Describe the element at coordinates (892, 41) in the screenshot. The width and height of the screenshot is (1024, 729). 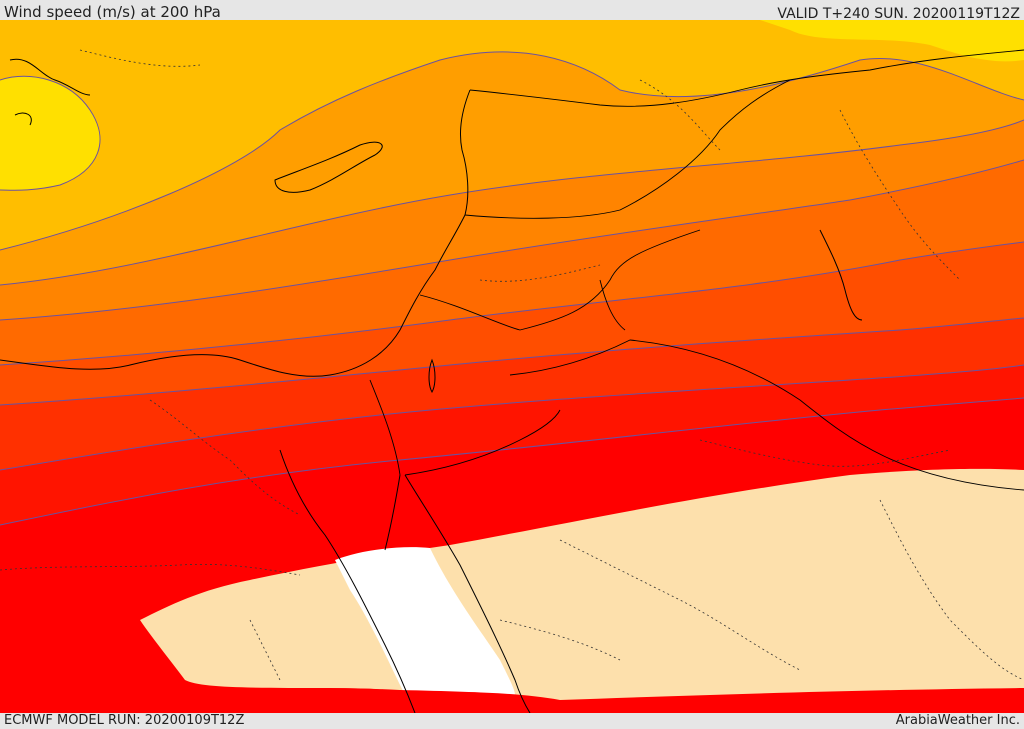
I see `band-yellow-right` at that location.